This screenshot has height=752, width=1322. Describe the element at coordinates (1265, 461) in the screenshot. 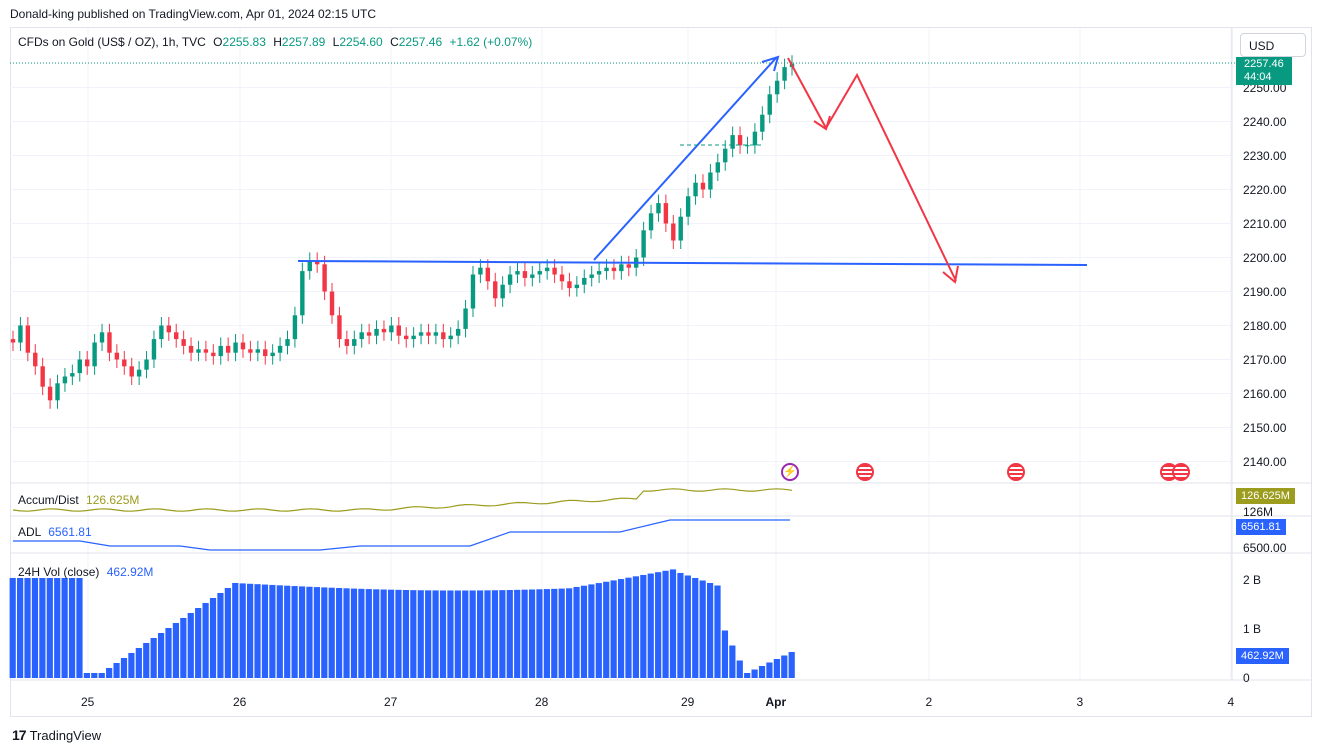

I see `price-axis-label: 2140.00` at that location.